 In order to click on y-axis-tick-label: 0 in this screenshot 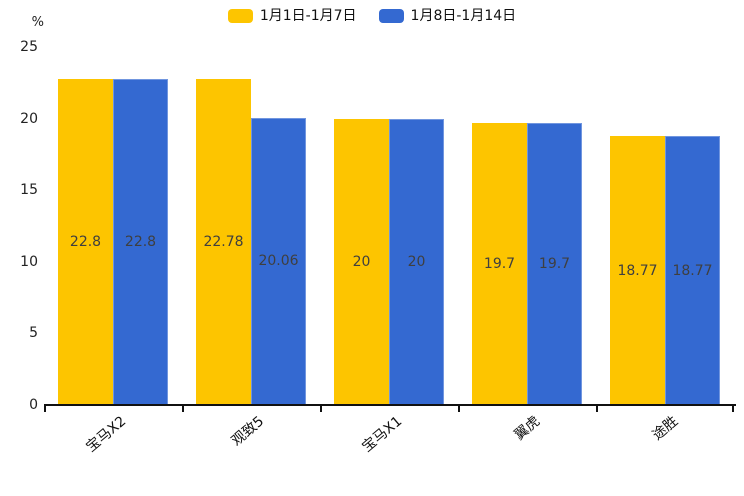, I will do `click(33, 405)`.